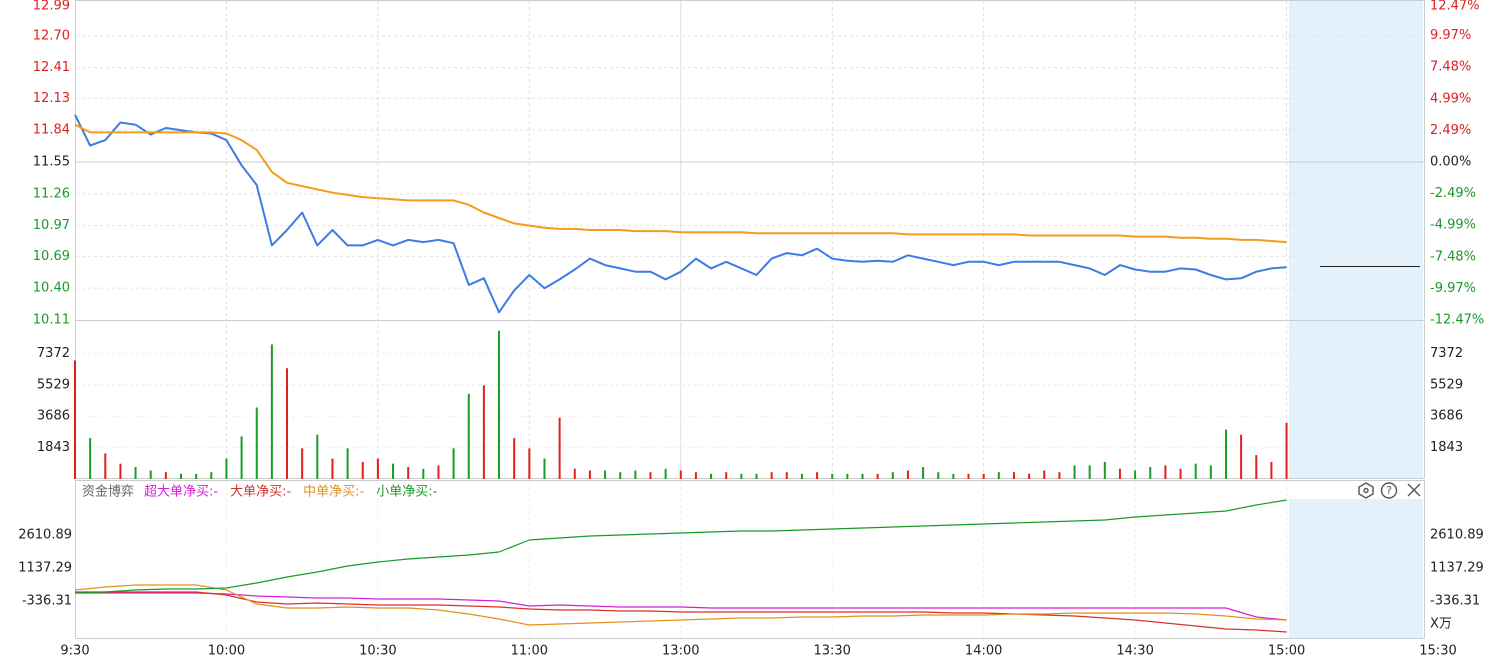  I want to click on settings-icon, so click(1366, 490).